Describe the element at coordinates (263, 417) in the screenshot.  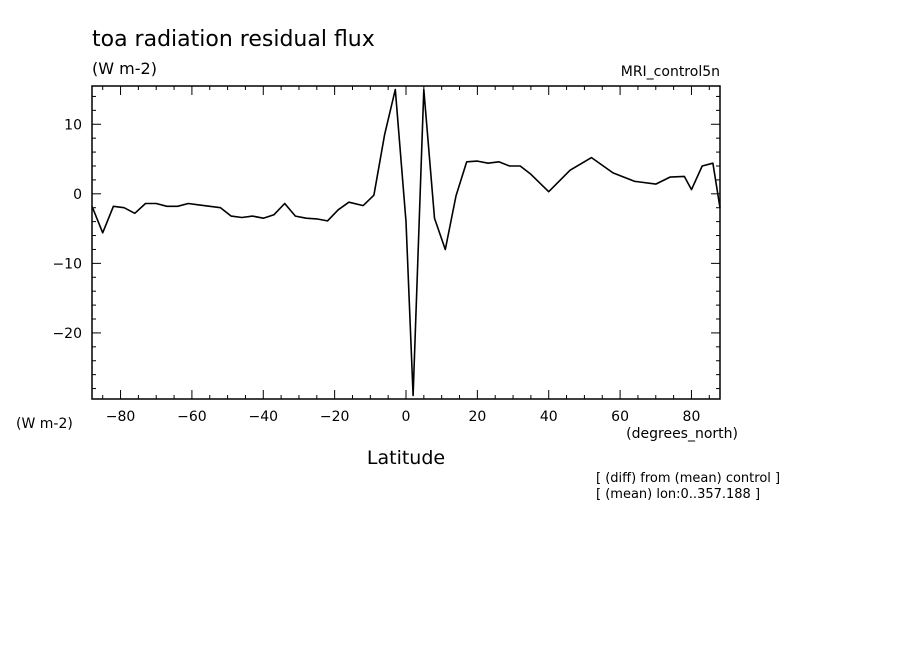
I see `x-tick-label: −40` at that location.